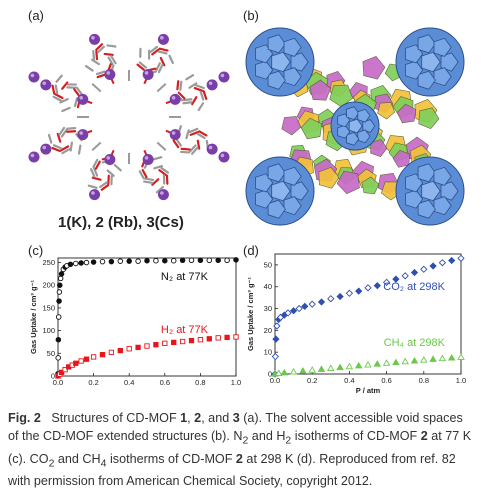  What do you see at coordinates (268, 308) in the screenshot?
I see `y-tick-label: 30` at bounding box center [268, 308].